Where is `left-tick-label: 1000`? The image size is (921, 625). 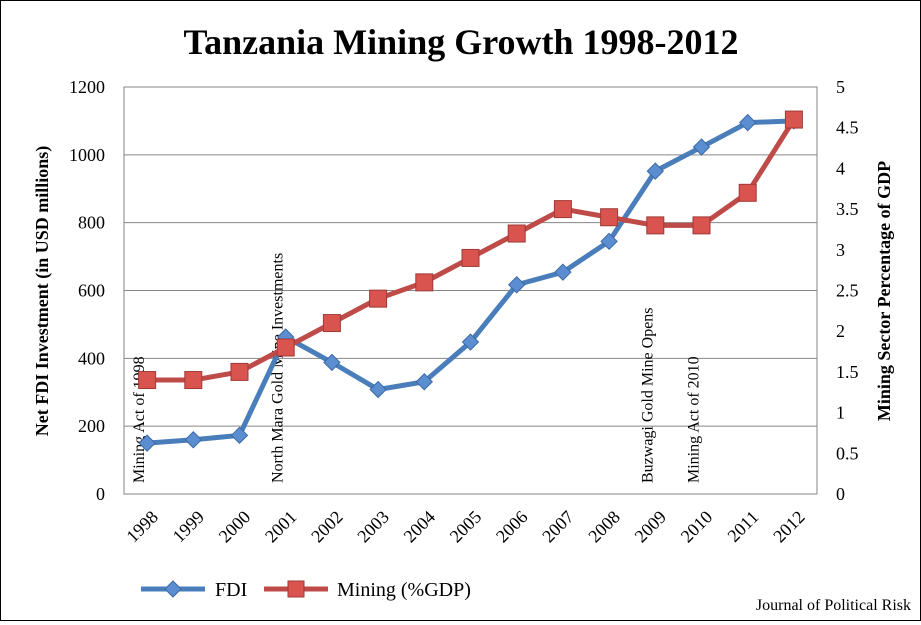
left-tick-label: 1000 is located at coordinates (87, 155).